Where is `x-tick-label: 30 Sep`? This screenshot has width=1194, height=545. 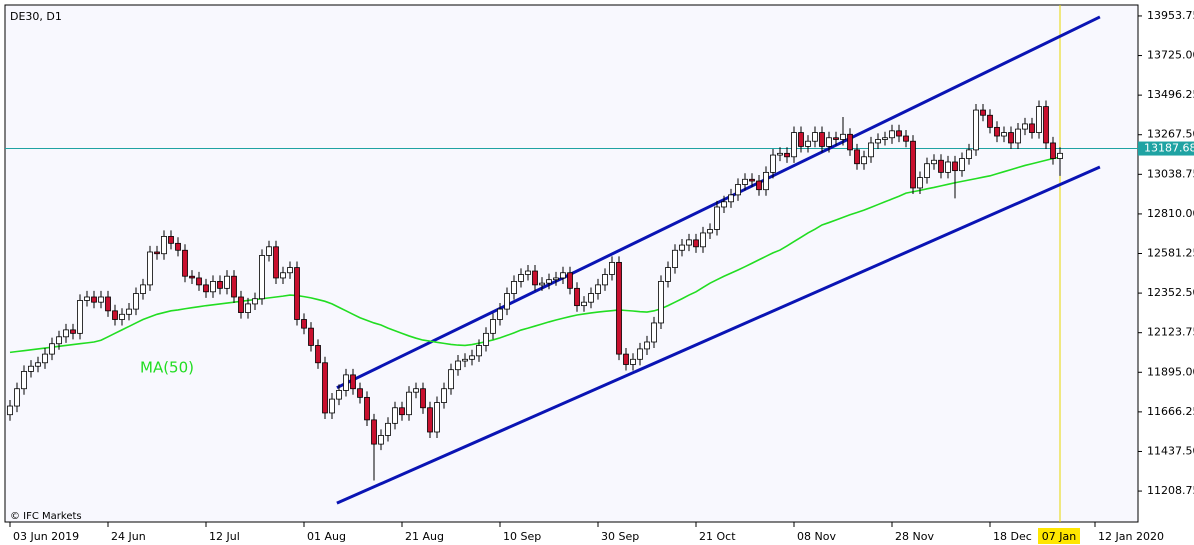 x-tick-label: 30 Sep is located at coordinates (620, 536).